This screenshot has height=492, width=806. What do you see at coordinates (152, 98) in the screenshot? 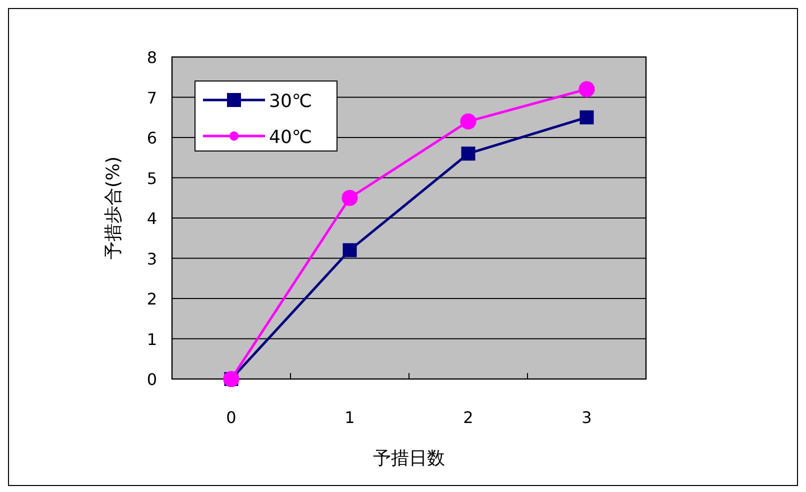
I see `y-tick-label: 7` at bounding box center [152, 98].